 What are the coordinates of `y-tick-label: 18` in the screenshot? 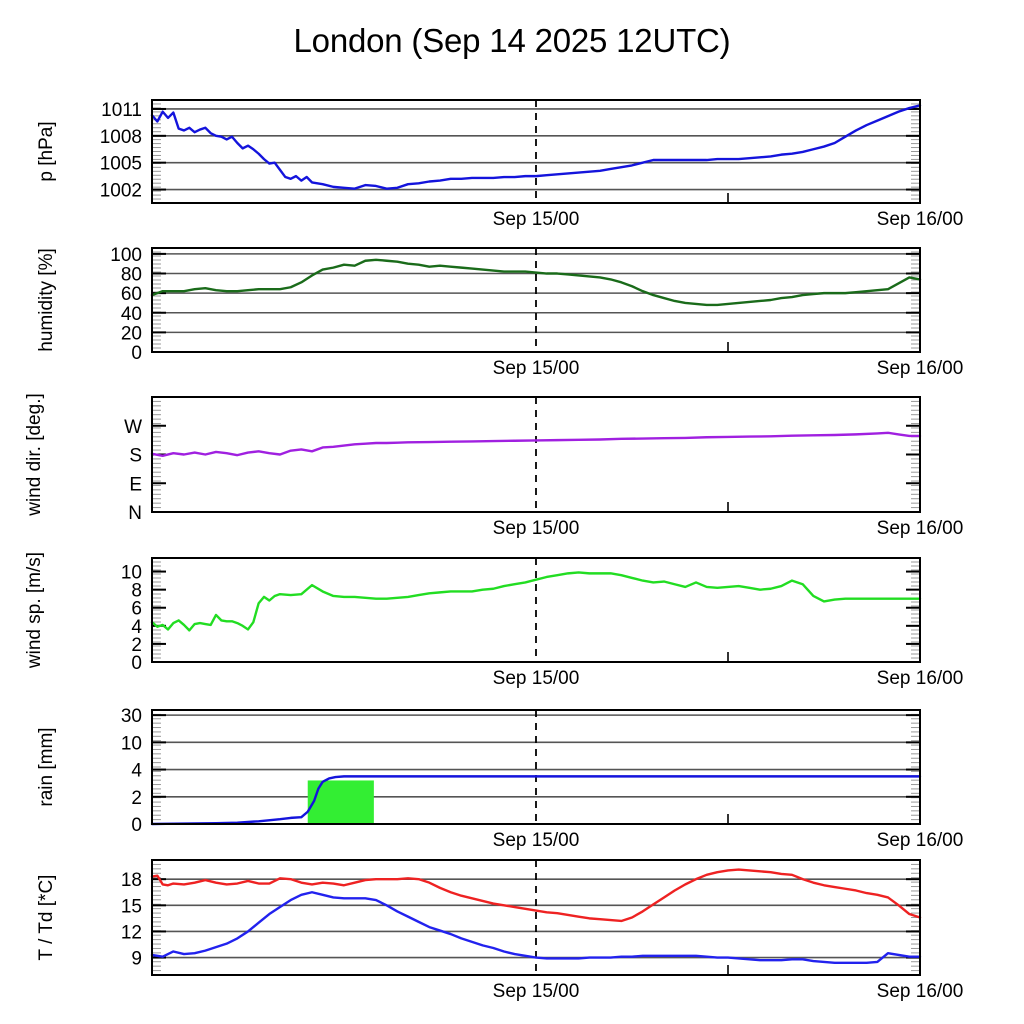 It's located at (131, 880).